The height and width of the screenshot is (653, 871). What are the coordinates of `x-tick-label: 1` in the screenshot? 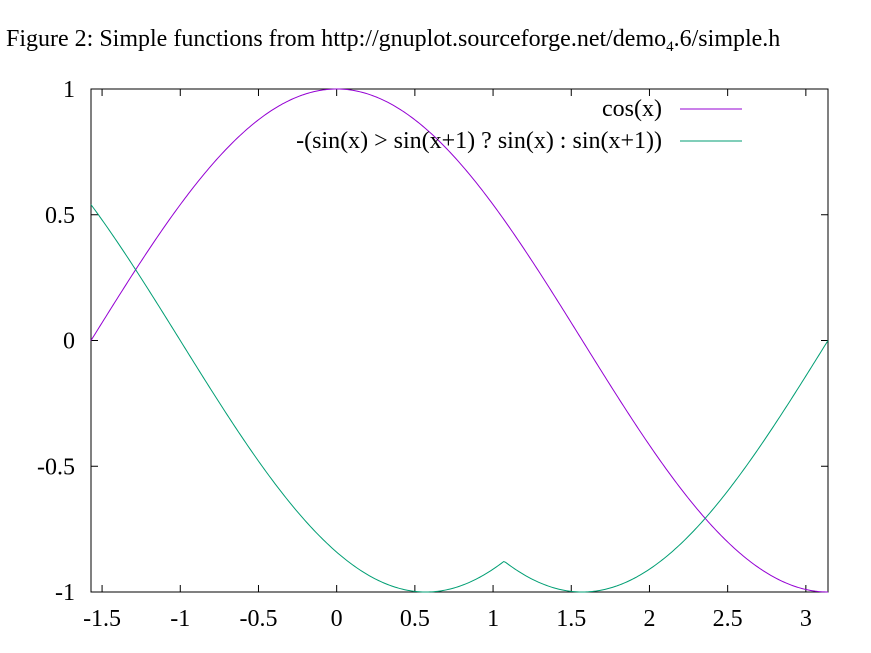 It's located at (493, 619).